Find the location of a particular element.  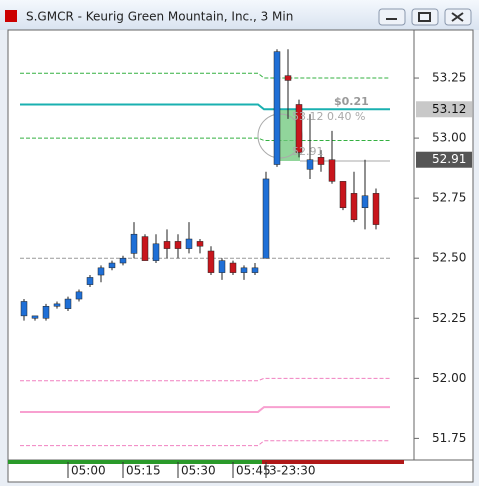

window-buttons is located at coordinates (425, 17).